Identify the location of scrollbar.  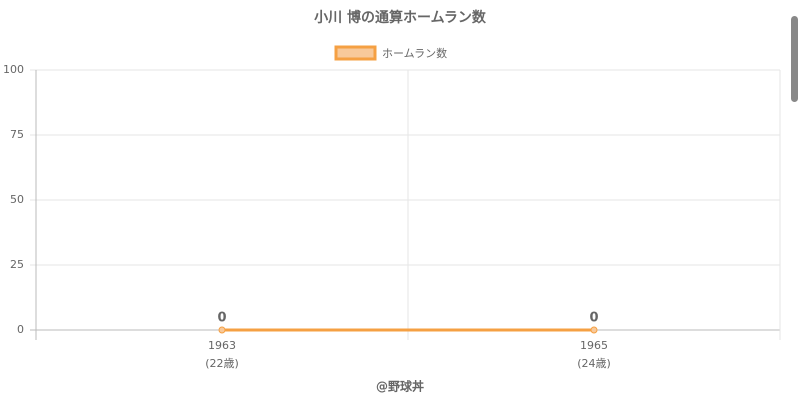
(794, 59).